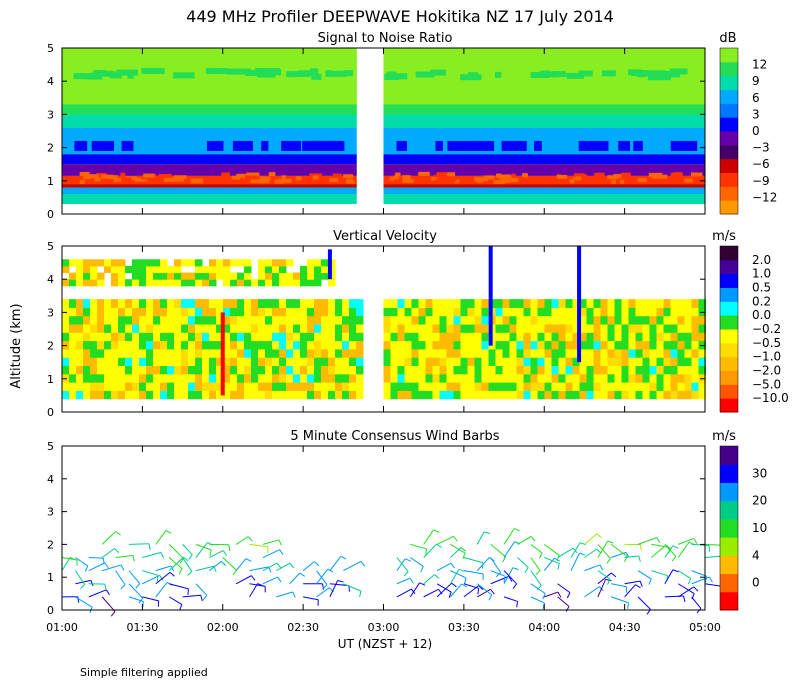 The height and width of the screenshot is (700, 800). I want to click on x-tick-label: 03:30, so click(464, 627).